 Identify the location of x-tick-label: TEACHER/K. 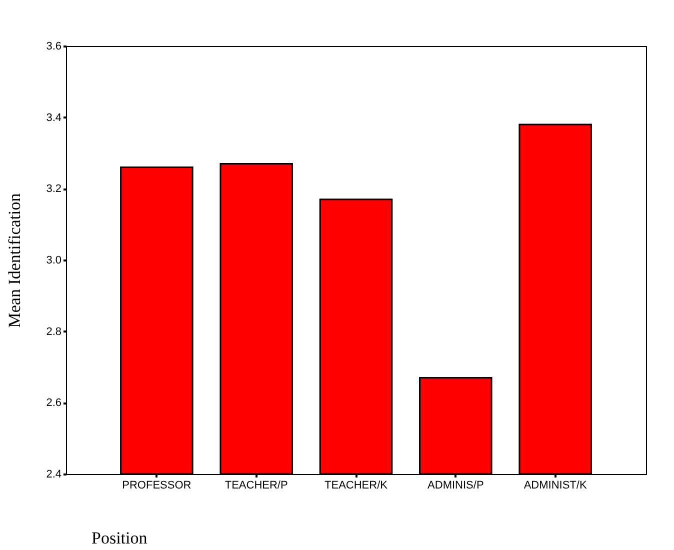
(356, 486).